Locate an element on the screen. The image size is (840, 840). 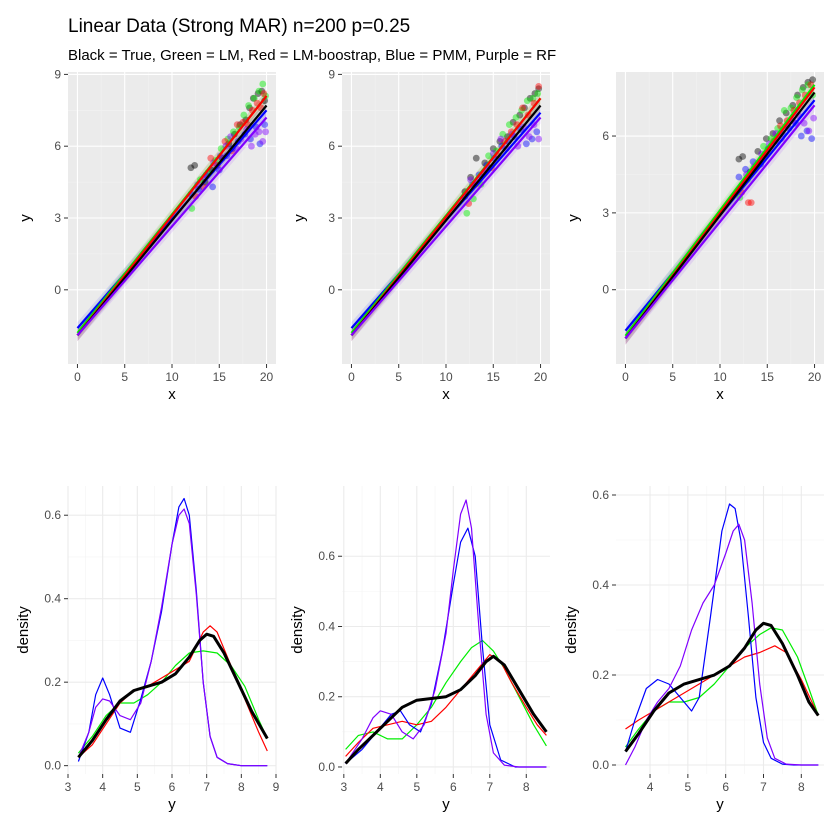
panel-scatter-2: 0 5 10 15 20 0 3 6 9 x y is located at coordinates (420, 235).